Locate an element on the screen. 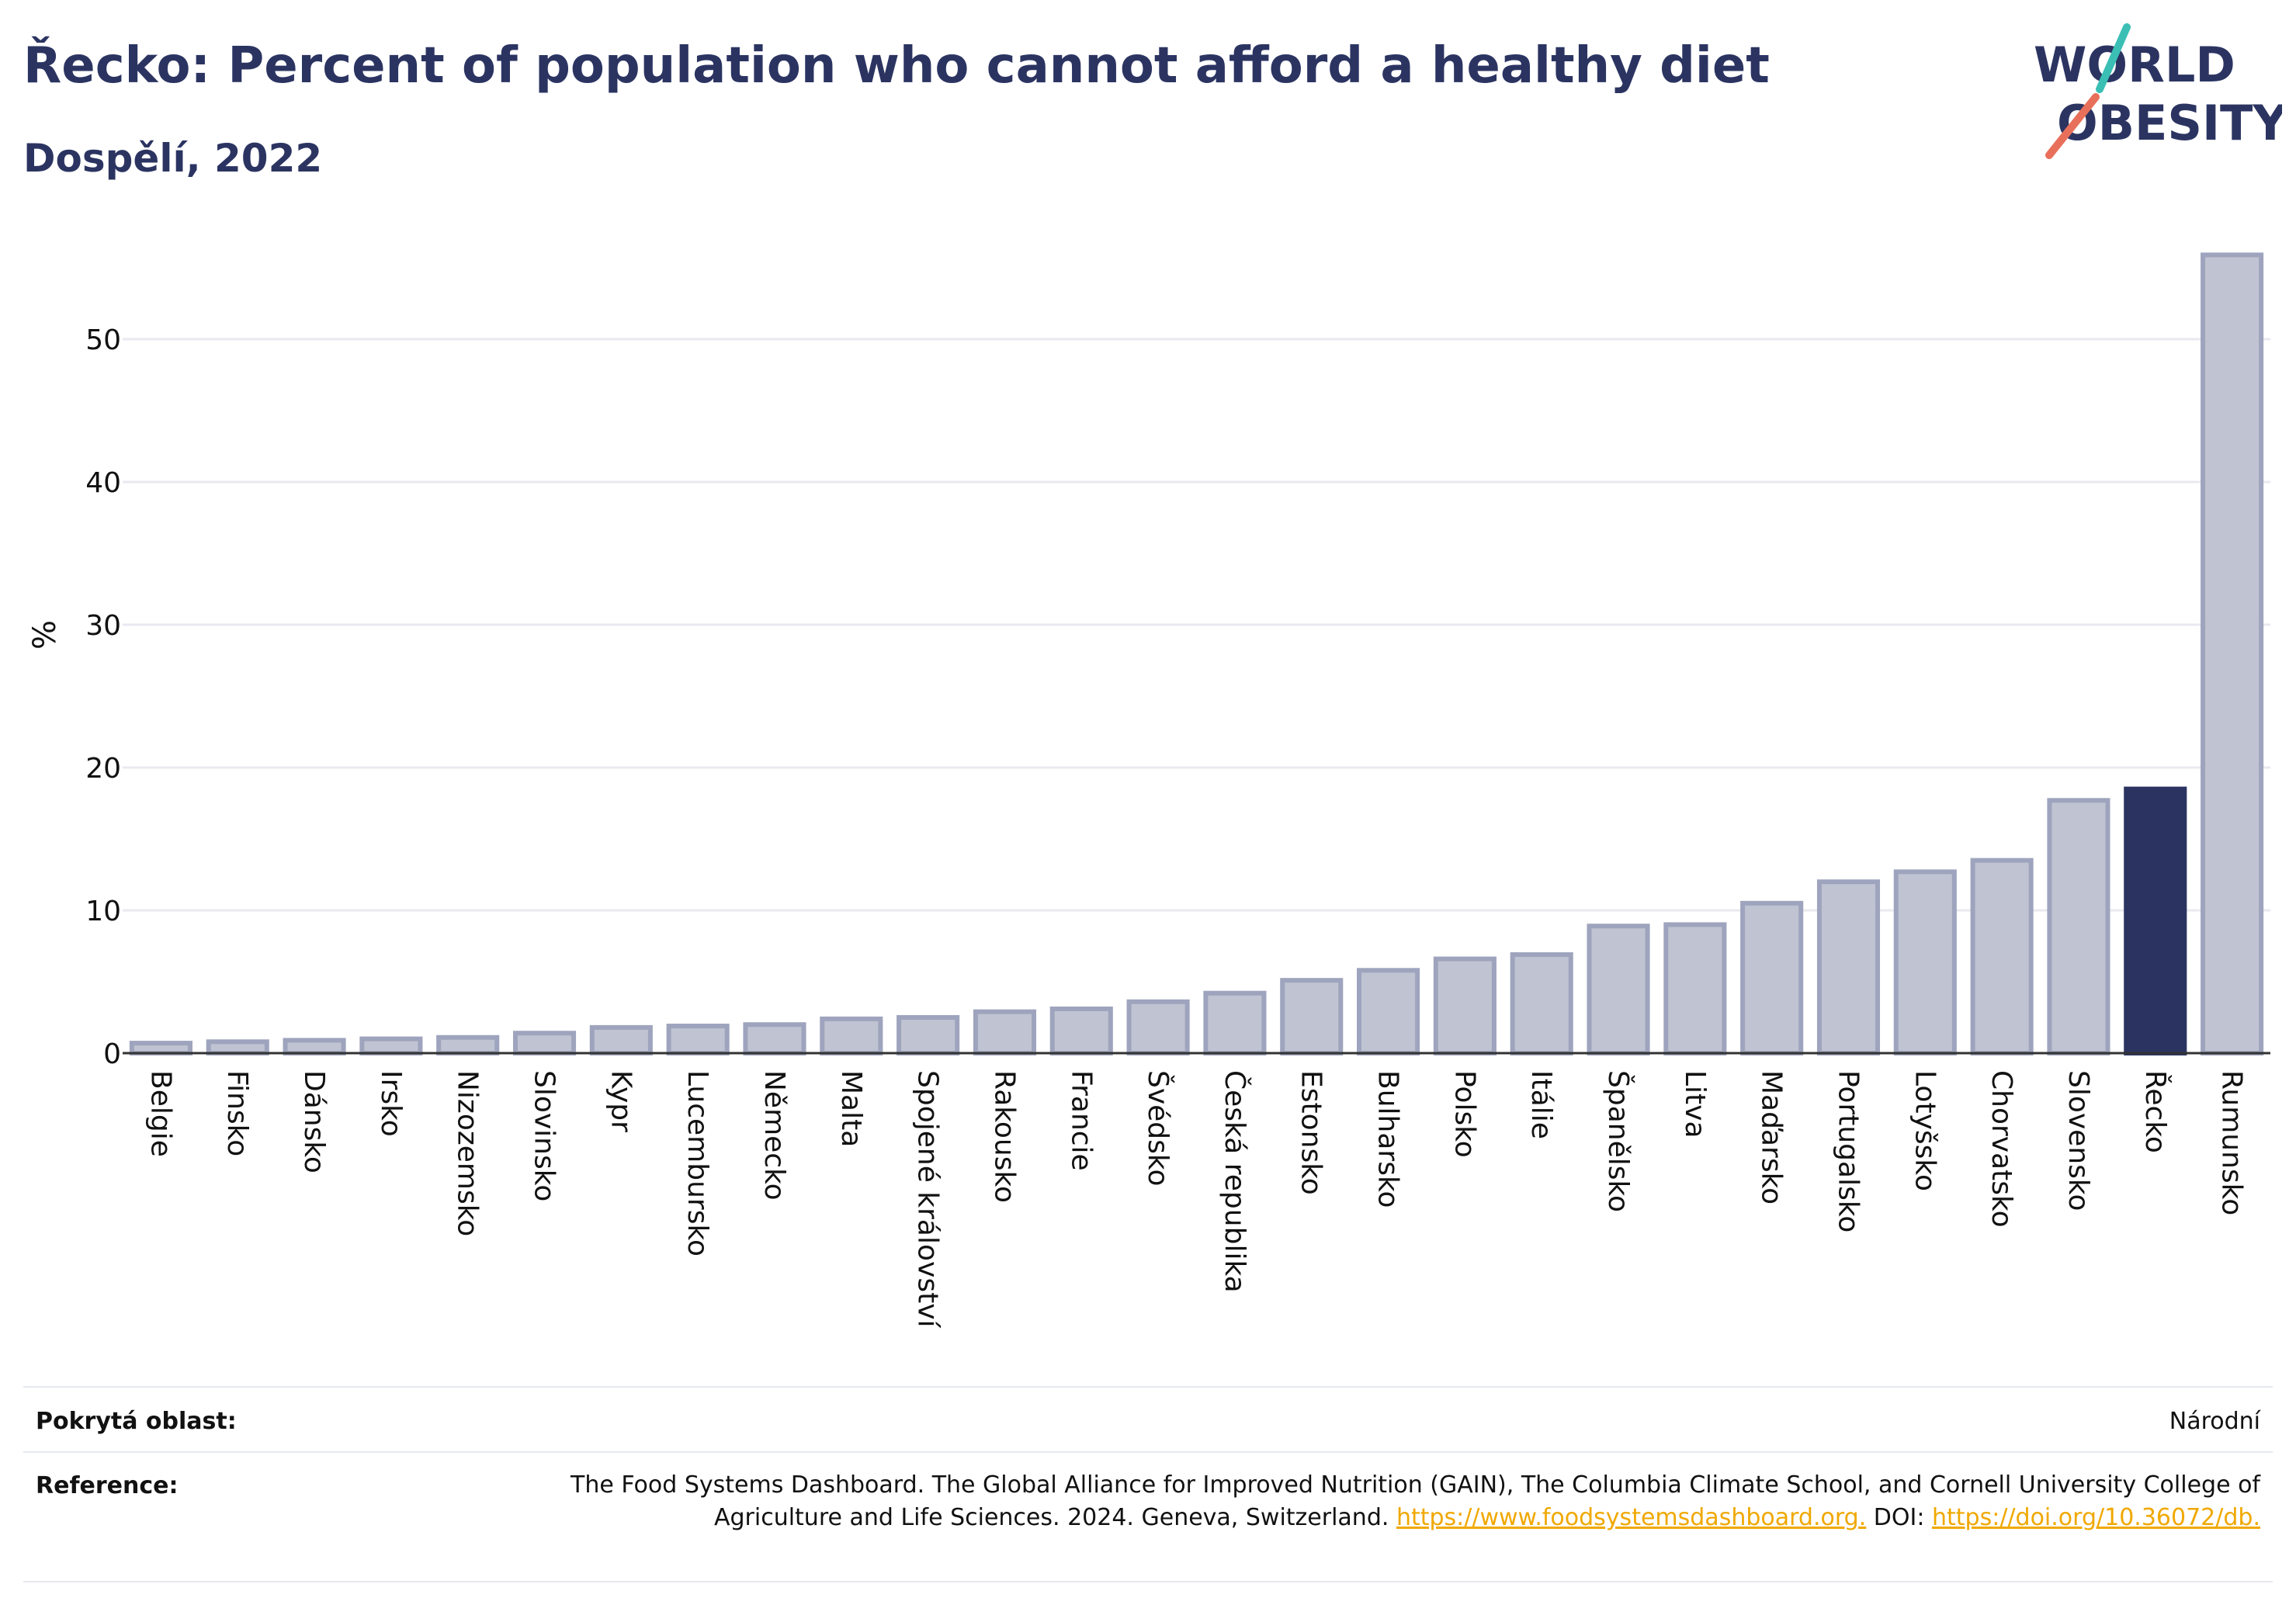  x-tick-label: Slovinsko is located at coordinates (544, 1135).